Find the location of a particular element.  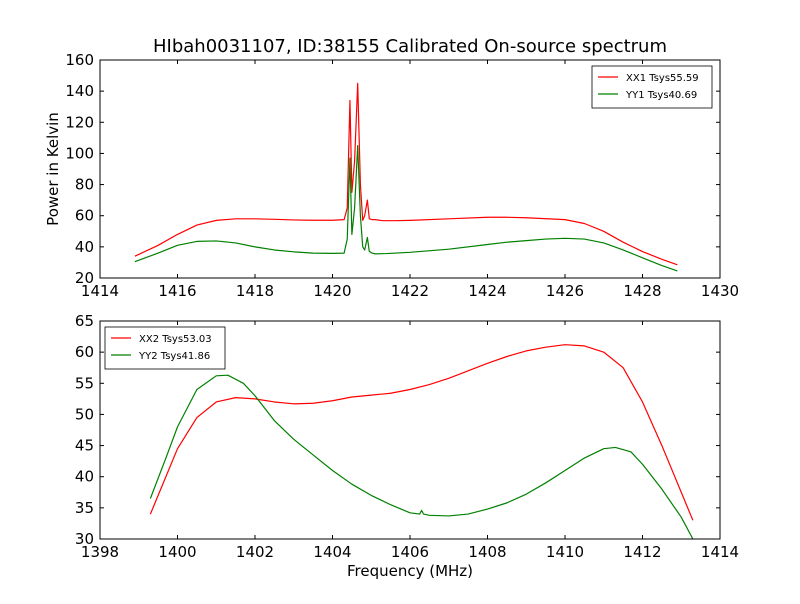

x-tick-label: 1416 is located at coordinates (177, 291).